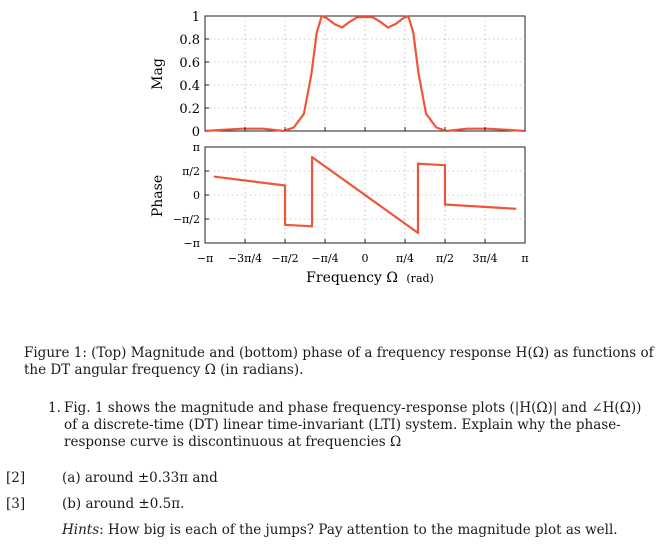 The image size is (670, 549). I want to click on magnitude-curve, so click(365, 73).